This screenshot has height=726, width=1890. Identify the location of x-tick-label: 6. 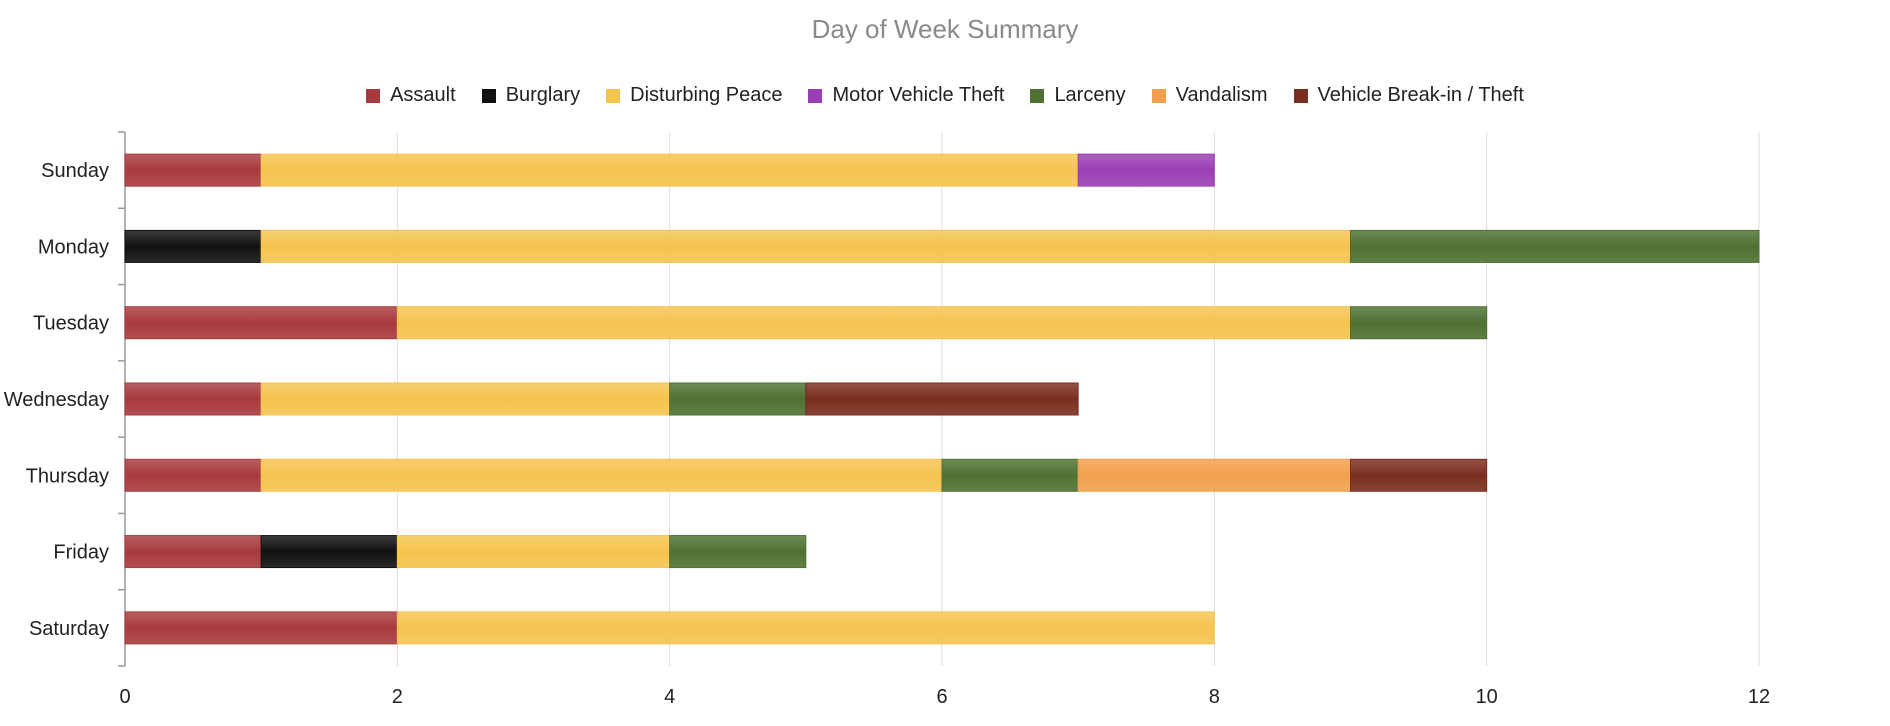
(941, 697).